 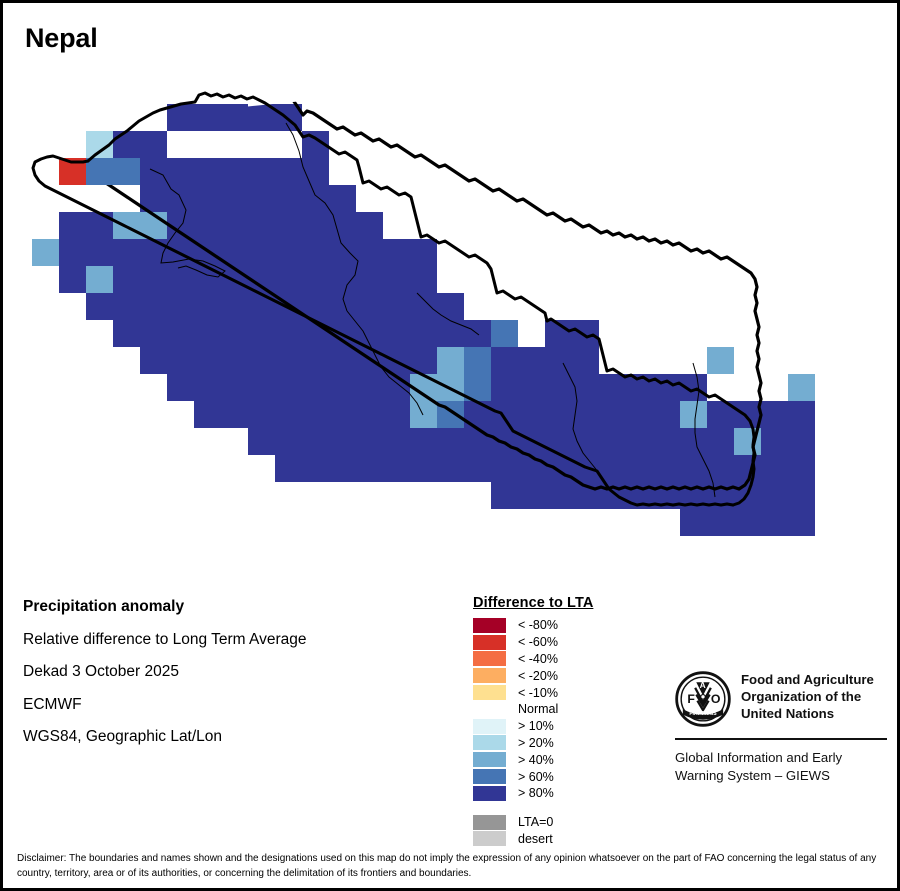 What do you see at coordinates (759, 757) in the screenshot?
I see `giews-line-1: Global Information and Early` at bounding box center [759, 757].